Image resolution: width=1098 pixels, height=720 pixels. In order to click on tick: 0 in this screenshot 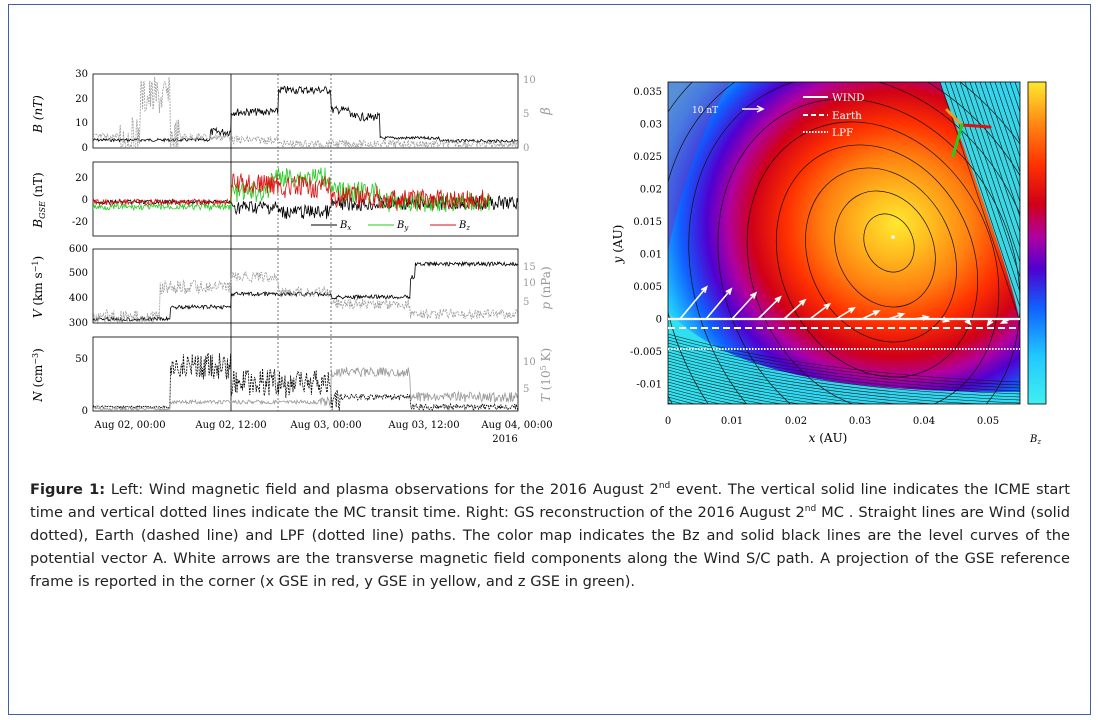, I will do `click(85, 200)`.